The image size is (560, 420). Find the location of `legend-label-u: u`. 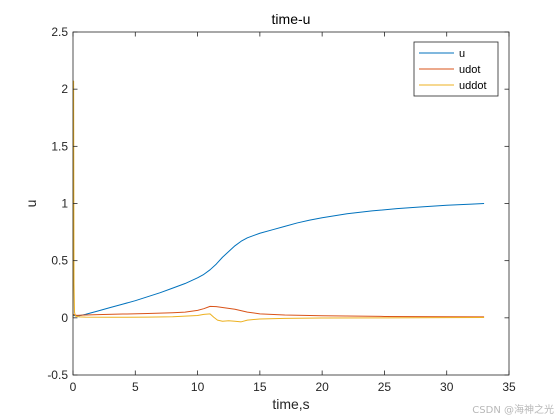

legend-label-u: u is located at coordinates (462, 54).